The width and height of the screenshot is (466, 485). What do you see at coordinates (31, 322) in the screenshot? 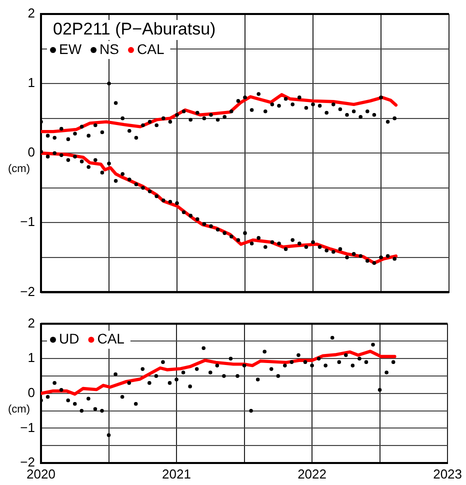
I see `y-tick-label: 2` at bounding box center [31, 322].